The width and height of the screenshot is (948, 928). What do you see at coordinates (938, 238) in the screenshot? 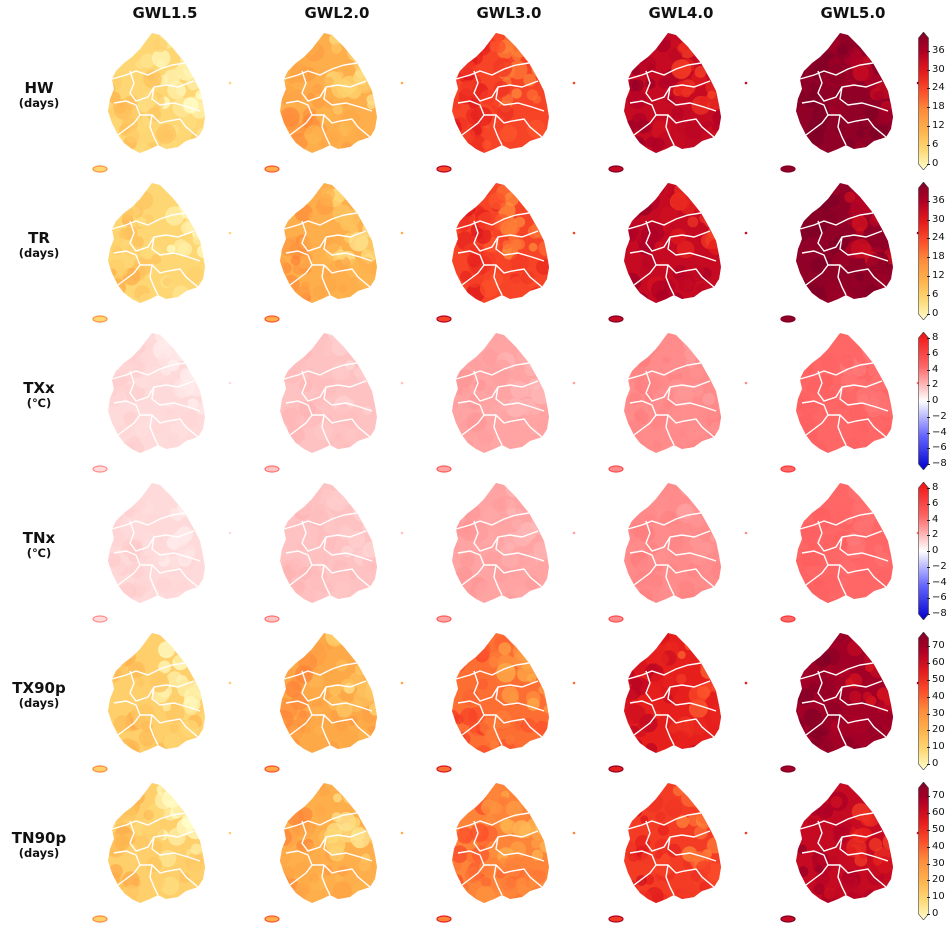
I see `colorbar-tick-label: 24` at bounding box center [938, 238].